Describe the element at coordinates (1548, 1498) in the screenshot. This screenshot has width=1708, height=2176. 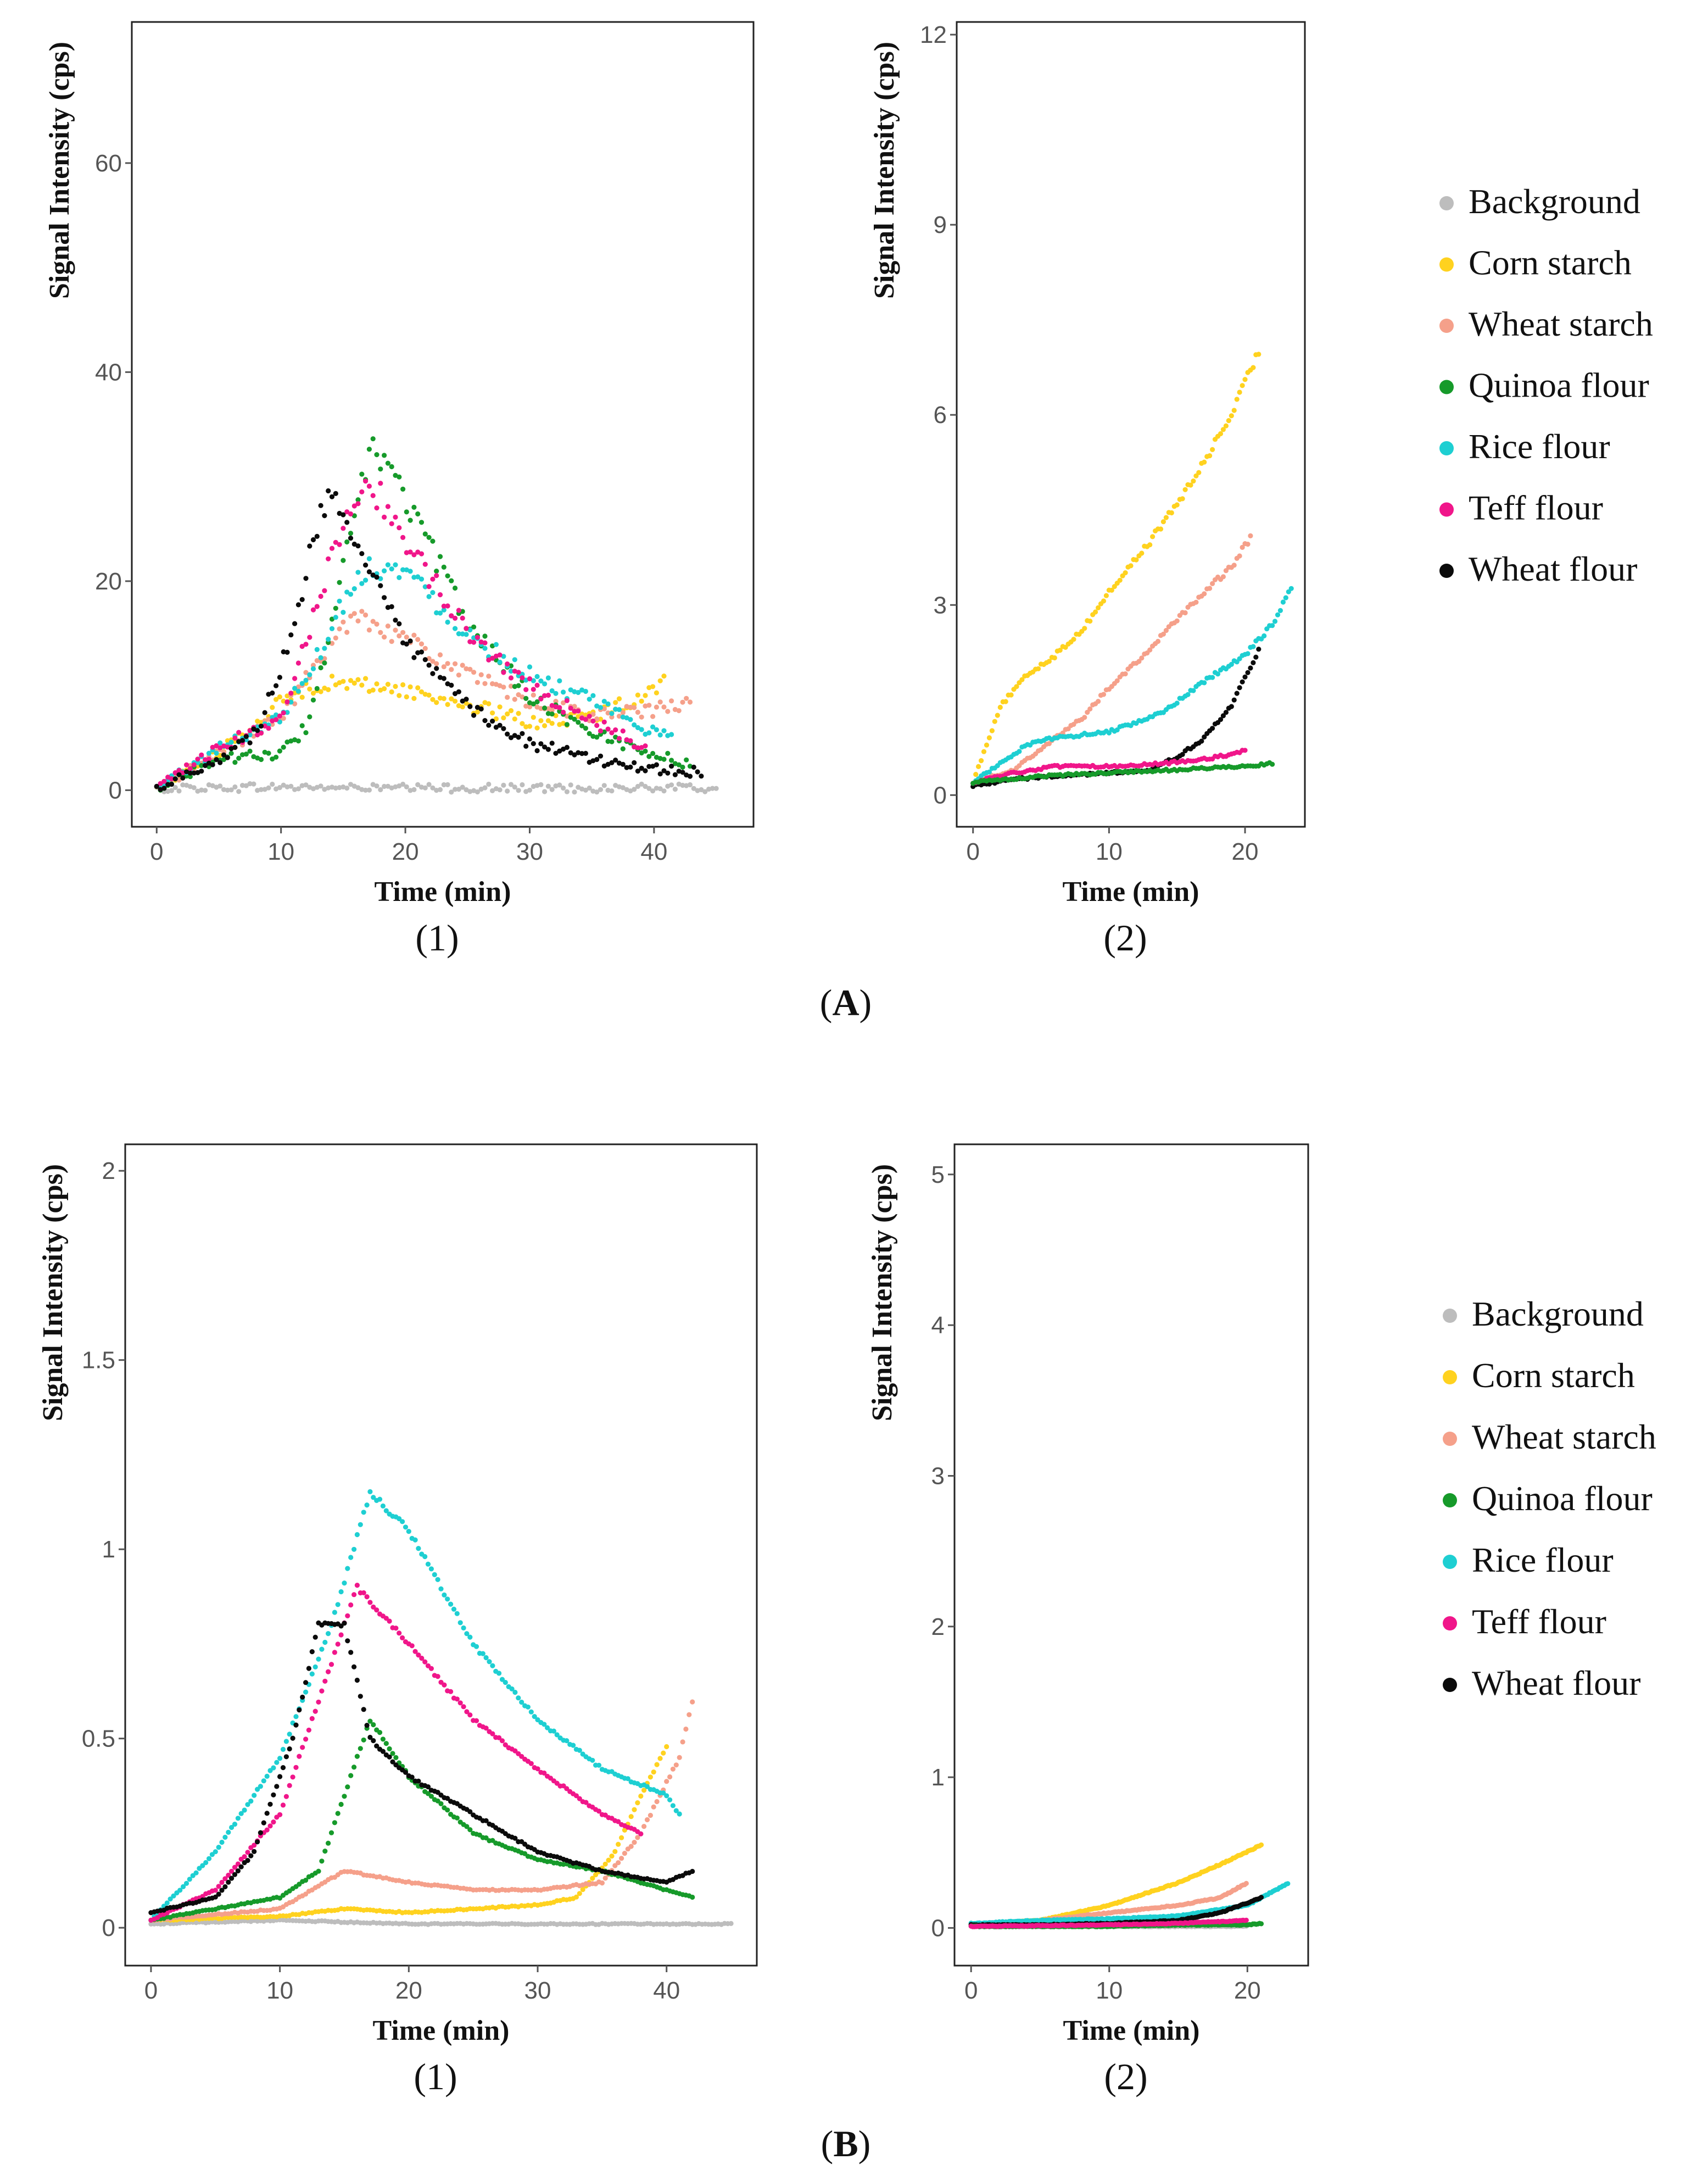
I see `legend-item-quinoa-flour: Quinoa flour` at that location.